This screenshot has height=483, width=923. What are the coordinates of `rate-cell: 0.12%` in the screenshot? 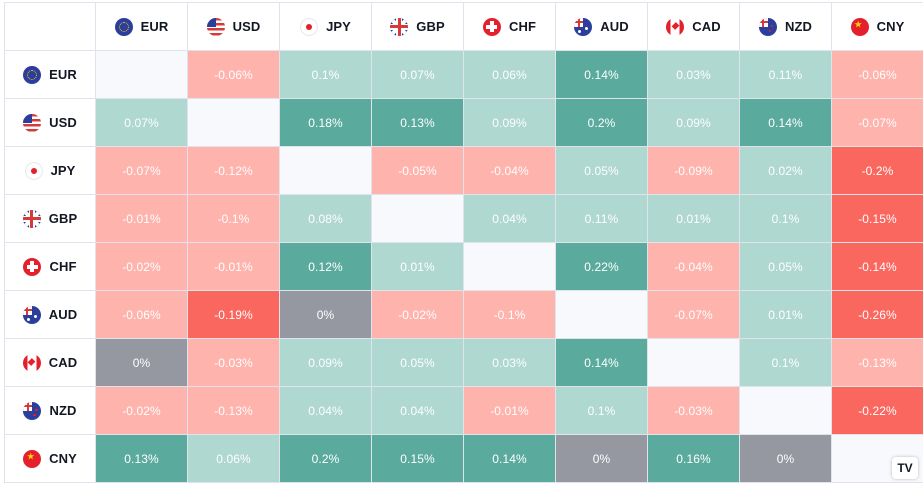 It's located at (326, 267).